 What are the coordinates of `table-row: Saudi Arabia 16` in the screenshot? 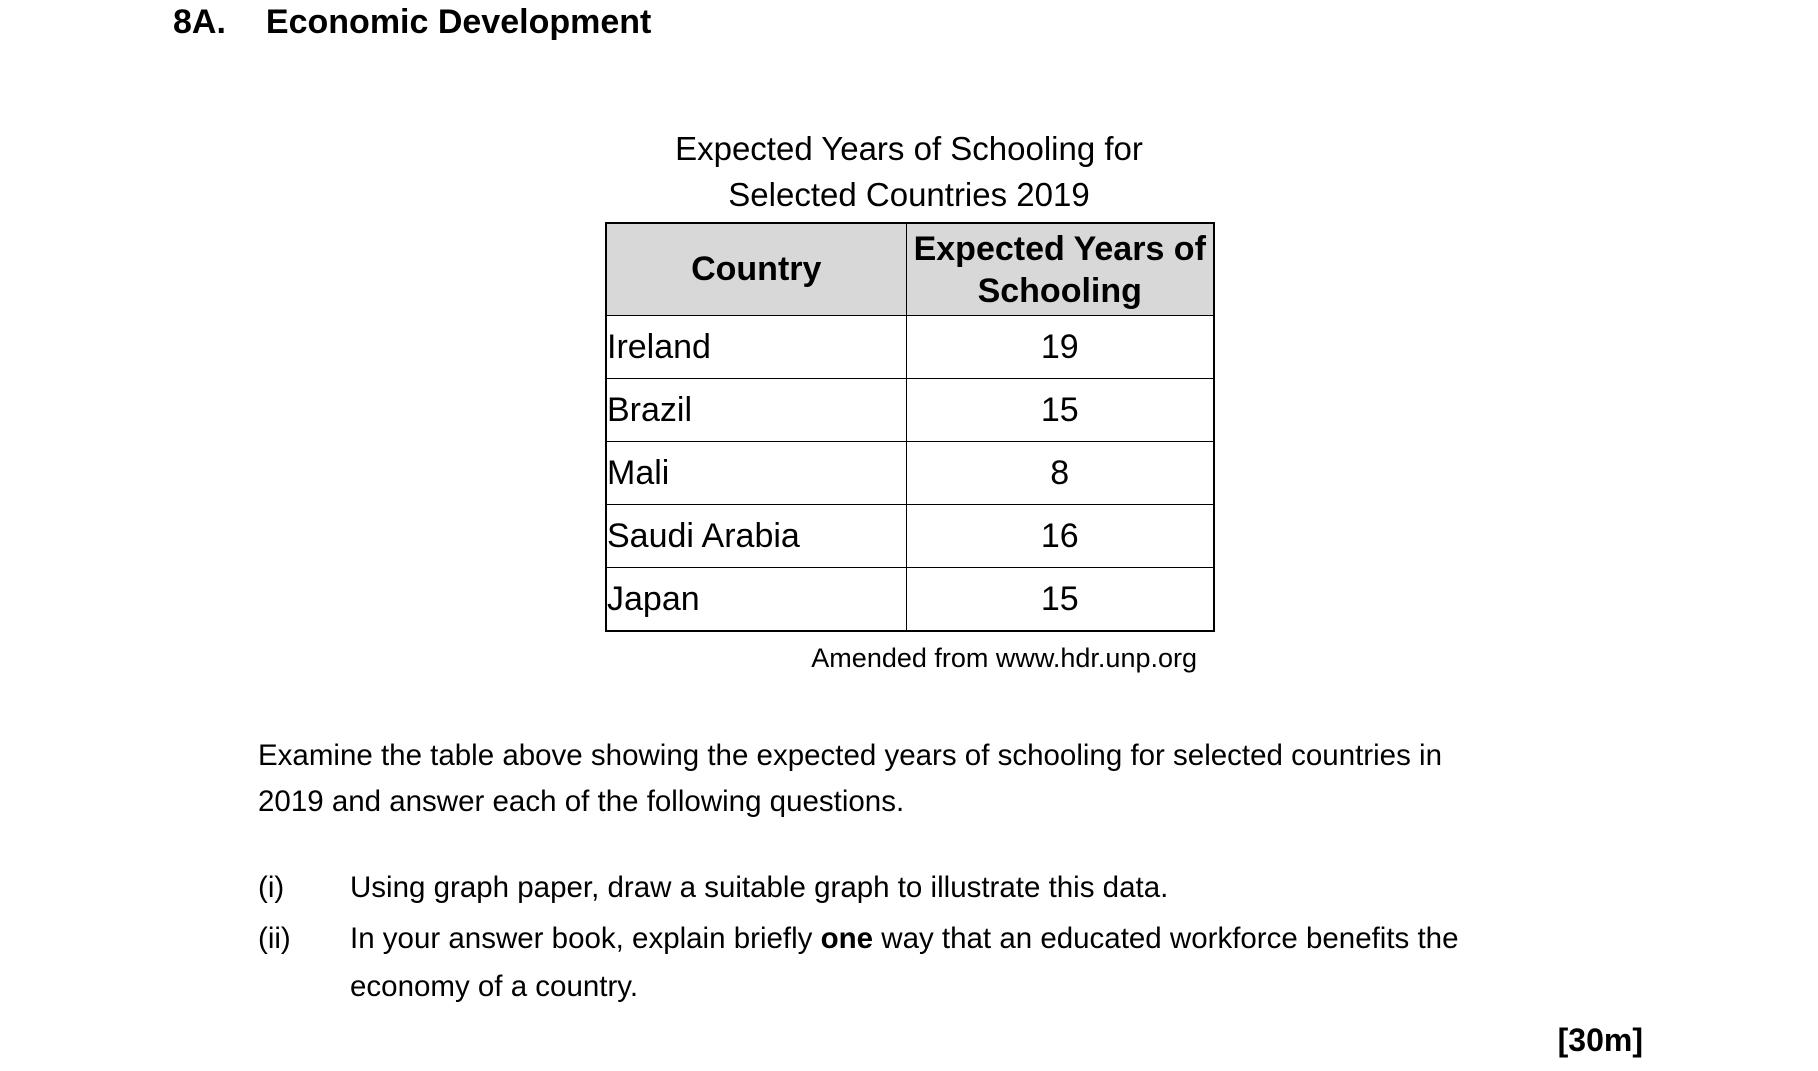 It's located at (910, 536).